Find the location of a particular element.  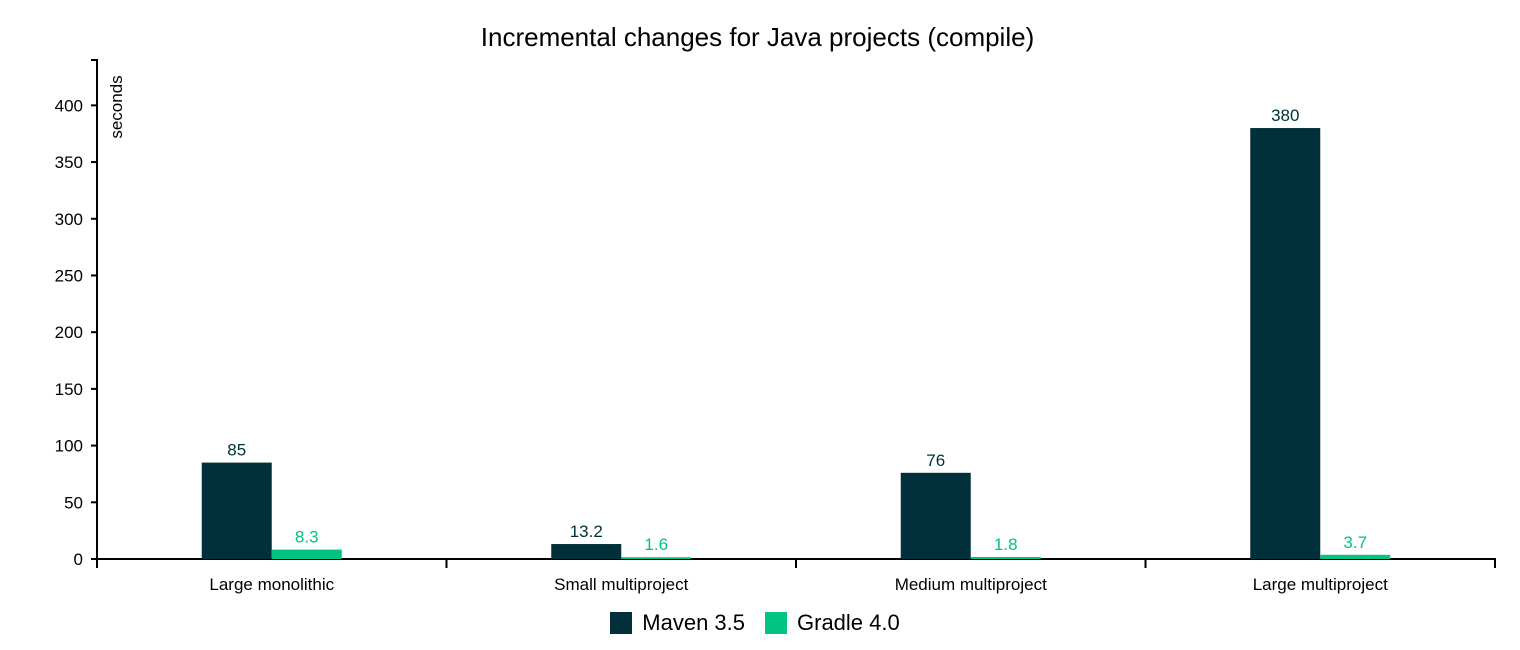

data-label: 1.6 is located at coordinates (656, 544).